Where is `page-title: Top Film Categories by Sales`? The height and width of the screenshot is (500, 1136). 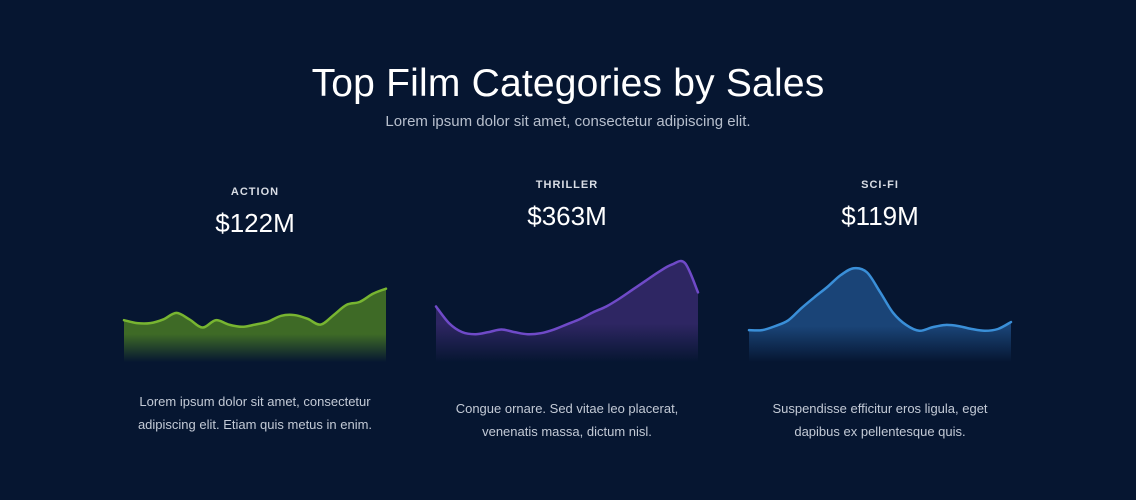
page-title: Top Film Categories by Sales is located at coordinates (568, 83).